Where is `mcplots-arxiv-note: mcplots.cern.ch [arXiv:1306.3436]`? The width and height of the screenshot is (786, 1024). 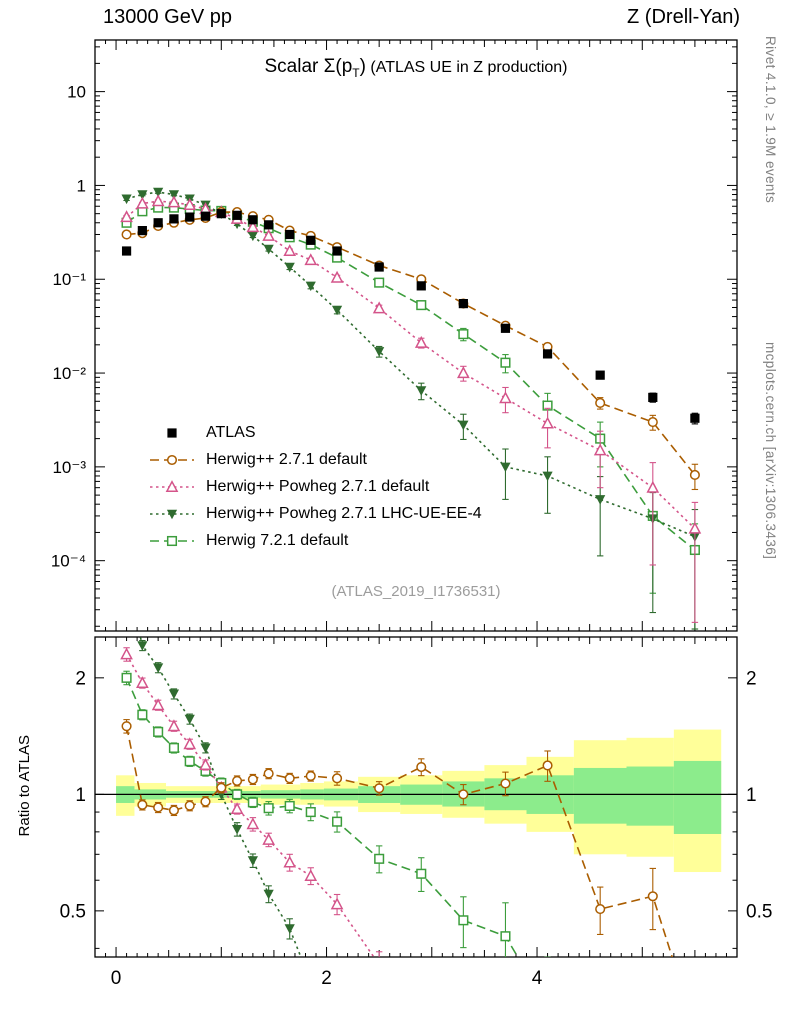 mcplots-arxiv-note: mcplots.cern.ch [arXiv:1306.3436] is located at coordinates (770, 451).